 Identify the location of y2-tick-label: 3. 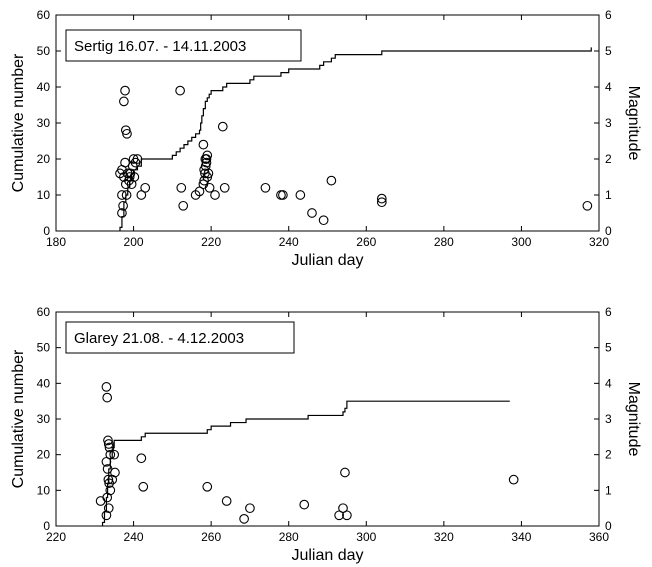
(608, 123).